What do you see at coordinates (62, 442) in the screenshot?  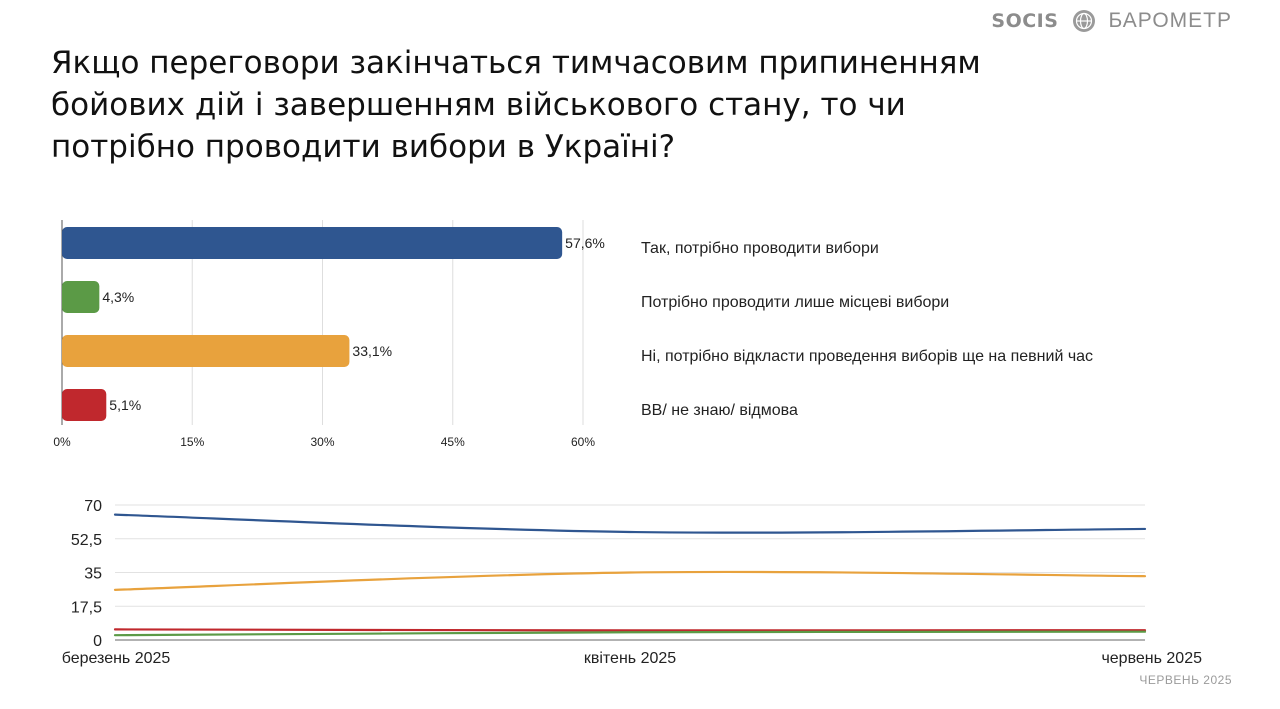 I see `bar-x-tick-label: 0%` at bounding box center [62, 442].